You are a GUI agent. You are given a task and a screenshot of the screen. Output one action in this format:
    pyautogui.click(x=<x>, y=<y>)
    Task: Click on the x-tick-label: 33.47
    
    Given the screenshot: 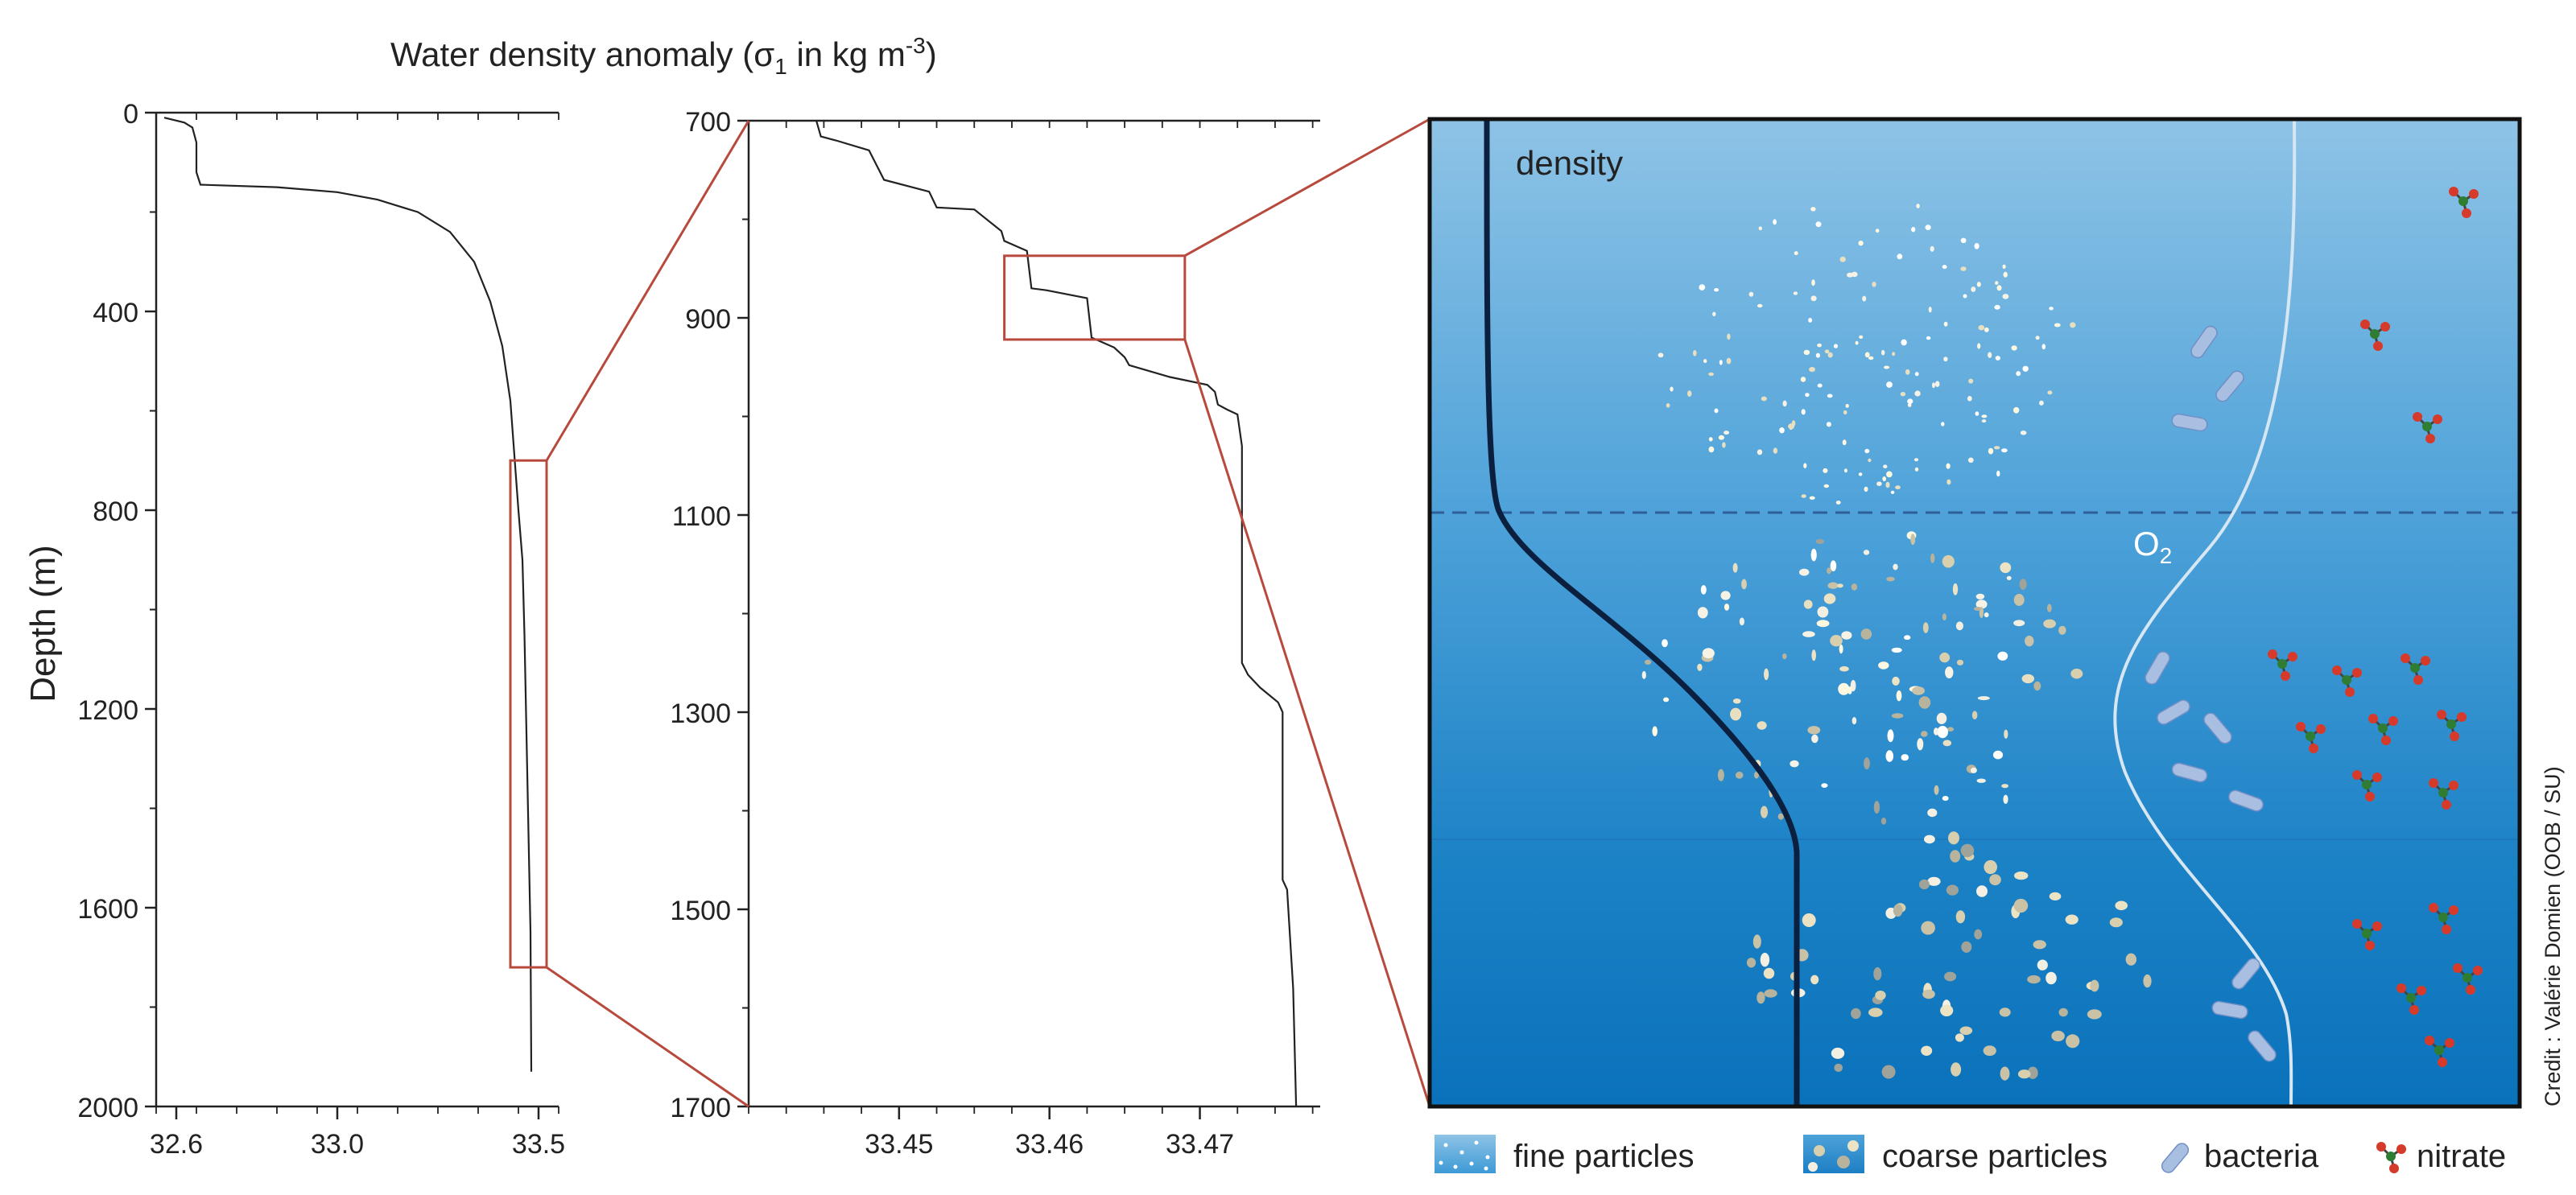 What is the action you would take?
    pyautogui.click(x=1200, y=1144)
    